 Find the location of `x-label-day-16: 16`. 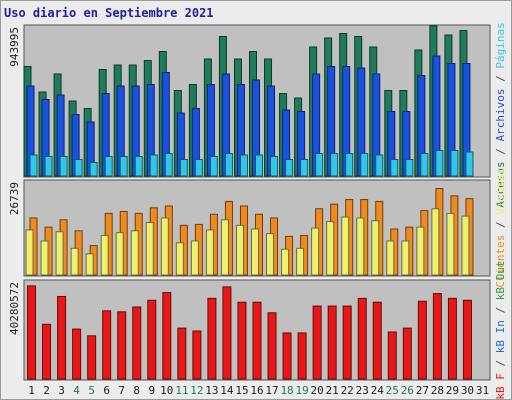

x-label-day-16: 16 is located at coordinates (256, 390).